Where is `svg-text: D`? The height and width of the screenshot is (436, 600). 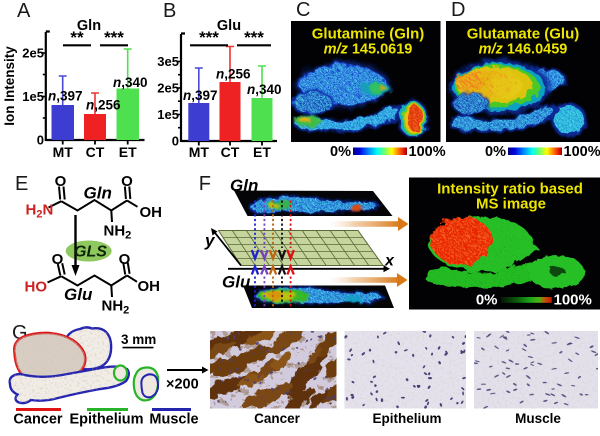 svg-text: D is located at coordinates (458, 10).